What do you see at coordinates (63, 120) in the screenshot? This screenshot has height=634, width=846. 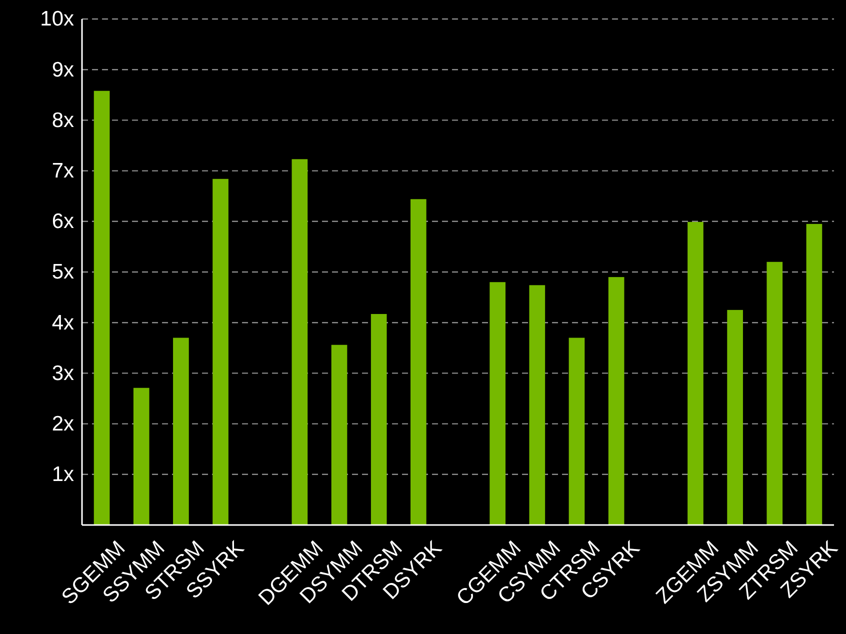 I see `y-tick-label: 8x` at bounding box center [63, 120].